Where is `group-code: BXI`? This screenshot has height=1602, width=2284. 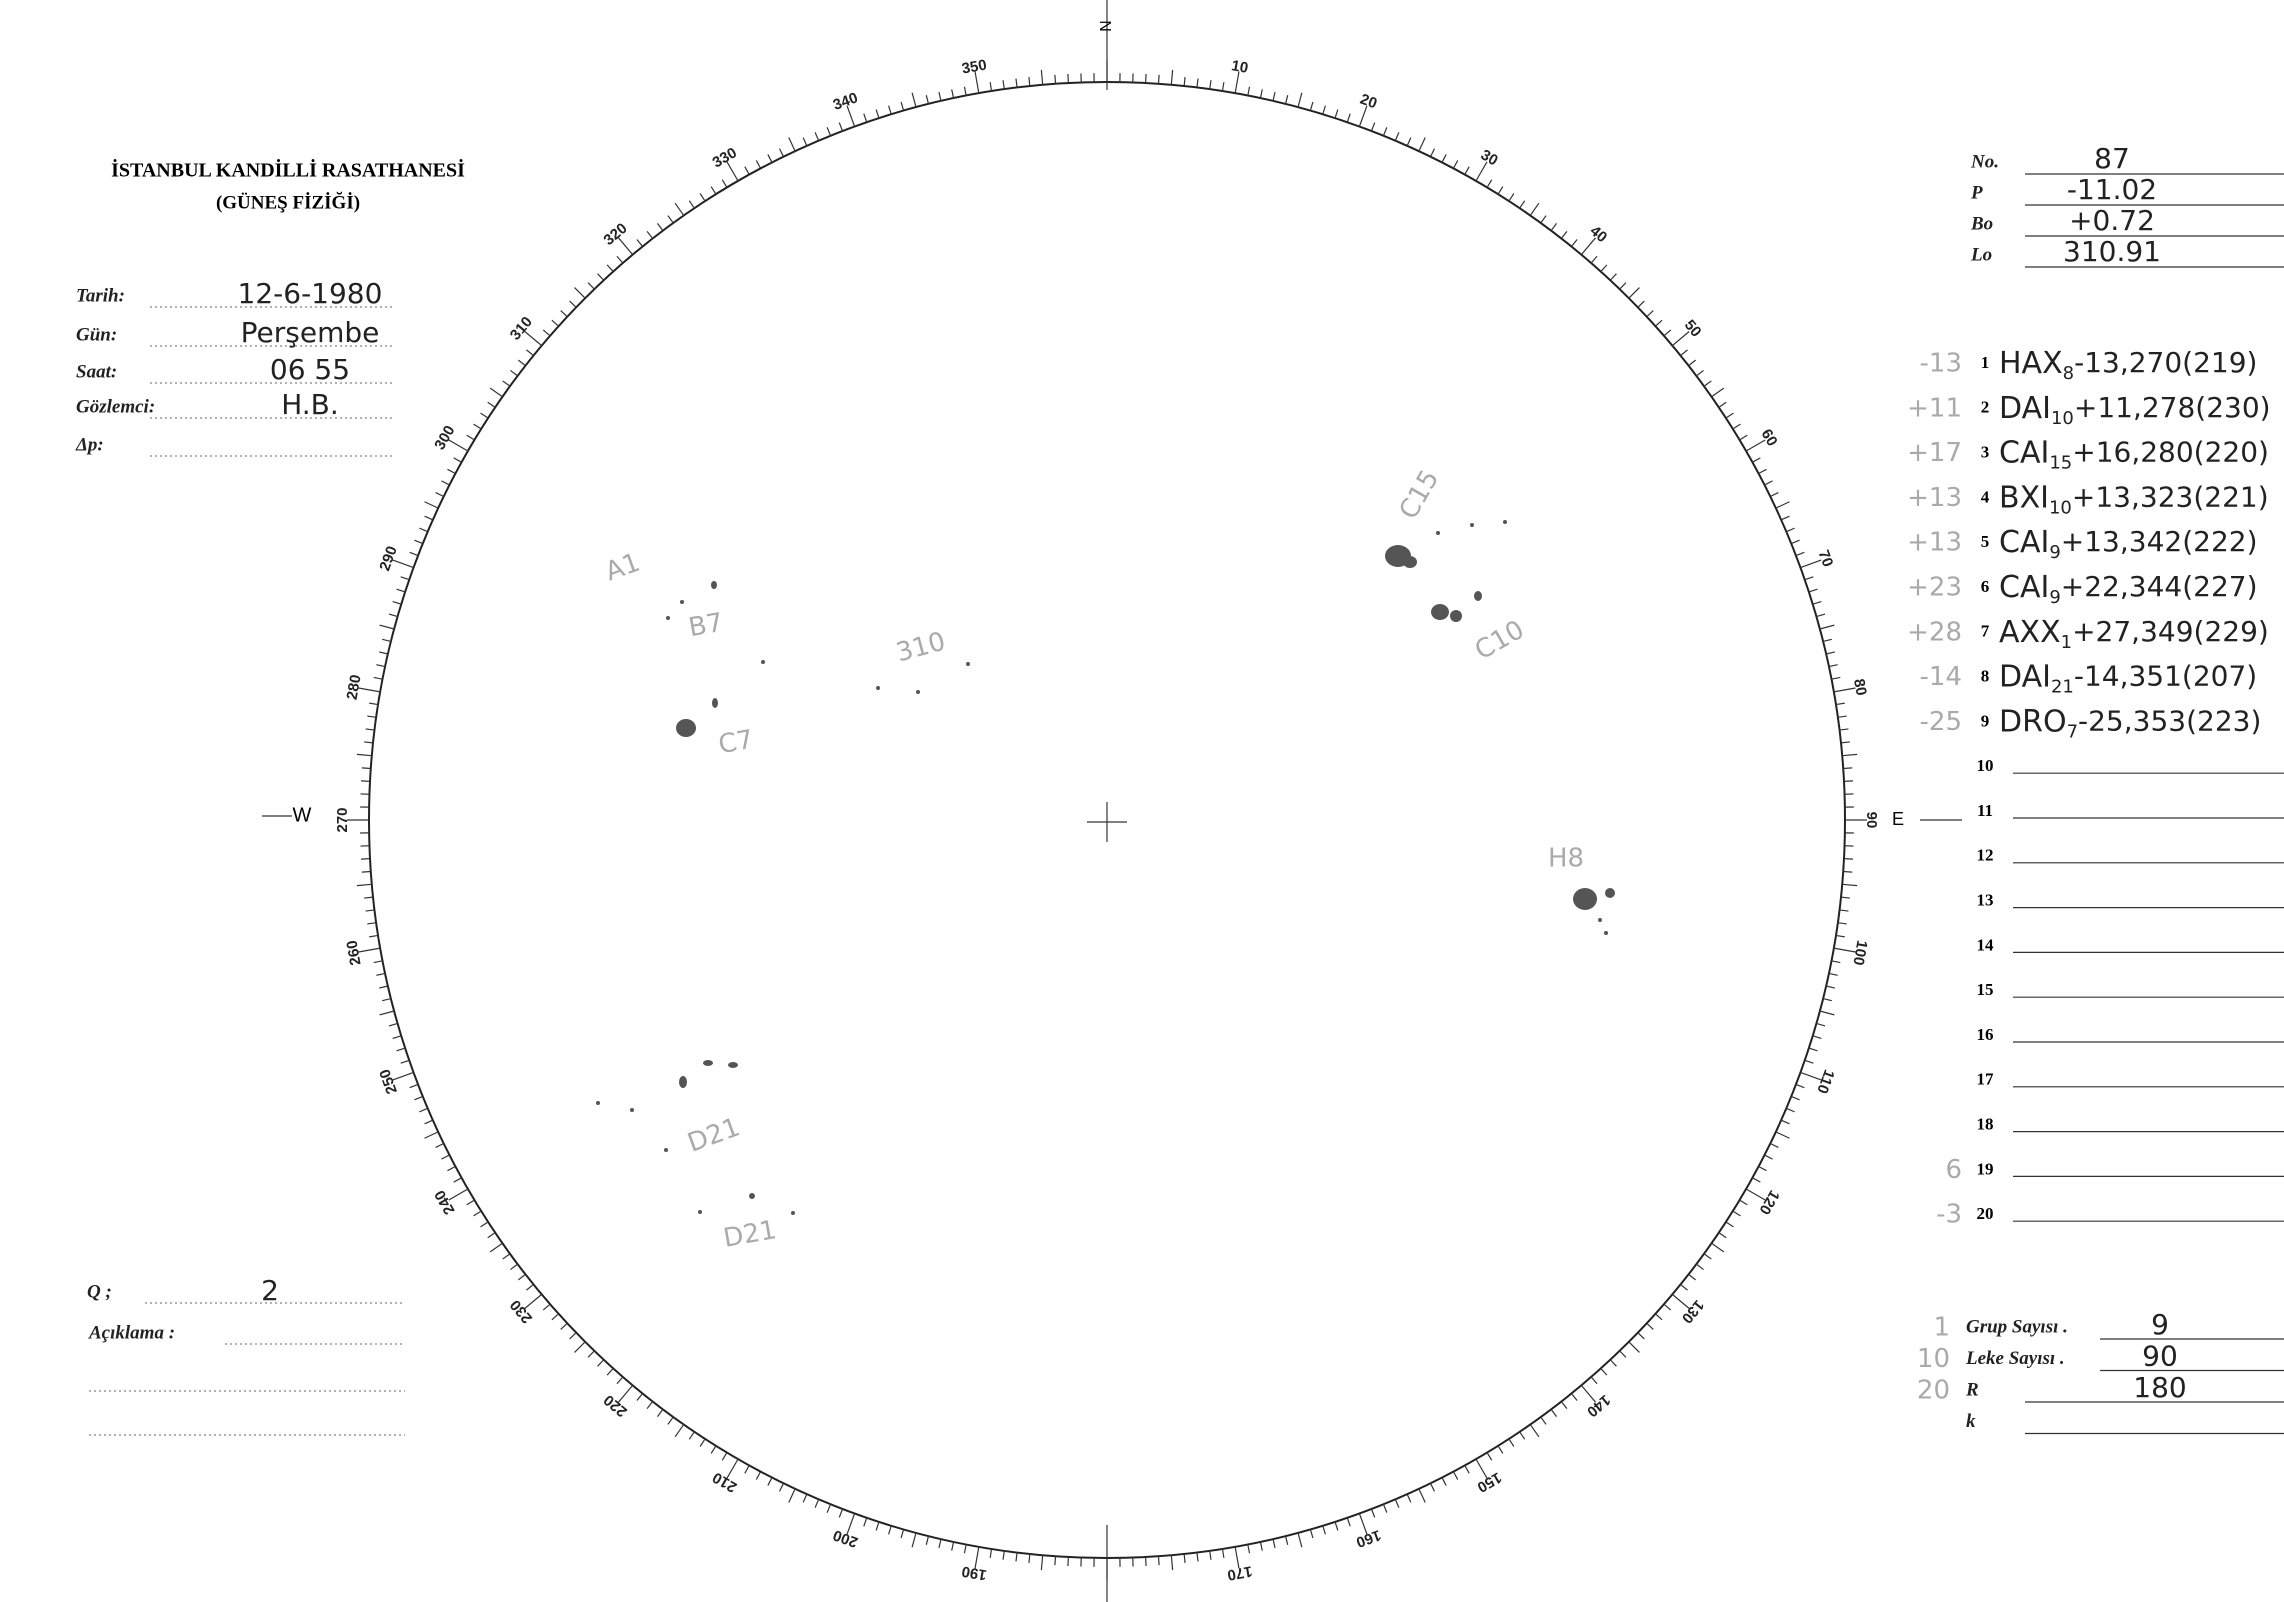
group-code: BXI is located at coordinates (2024, 497).